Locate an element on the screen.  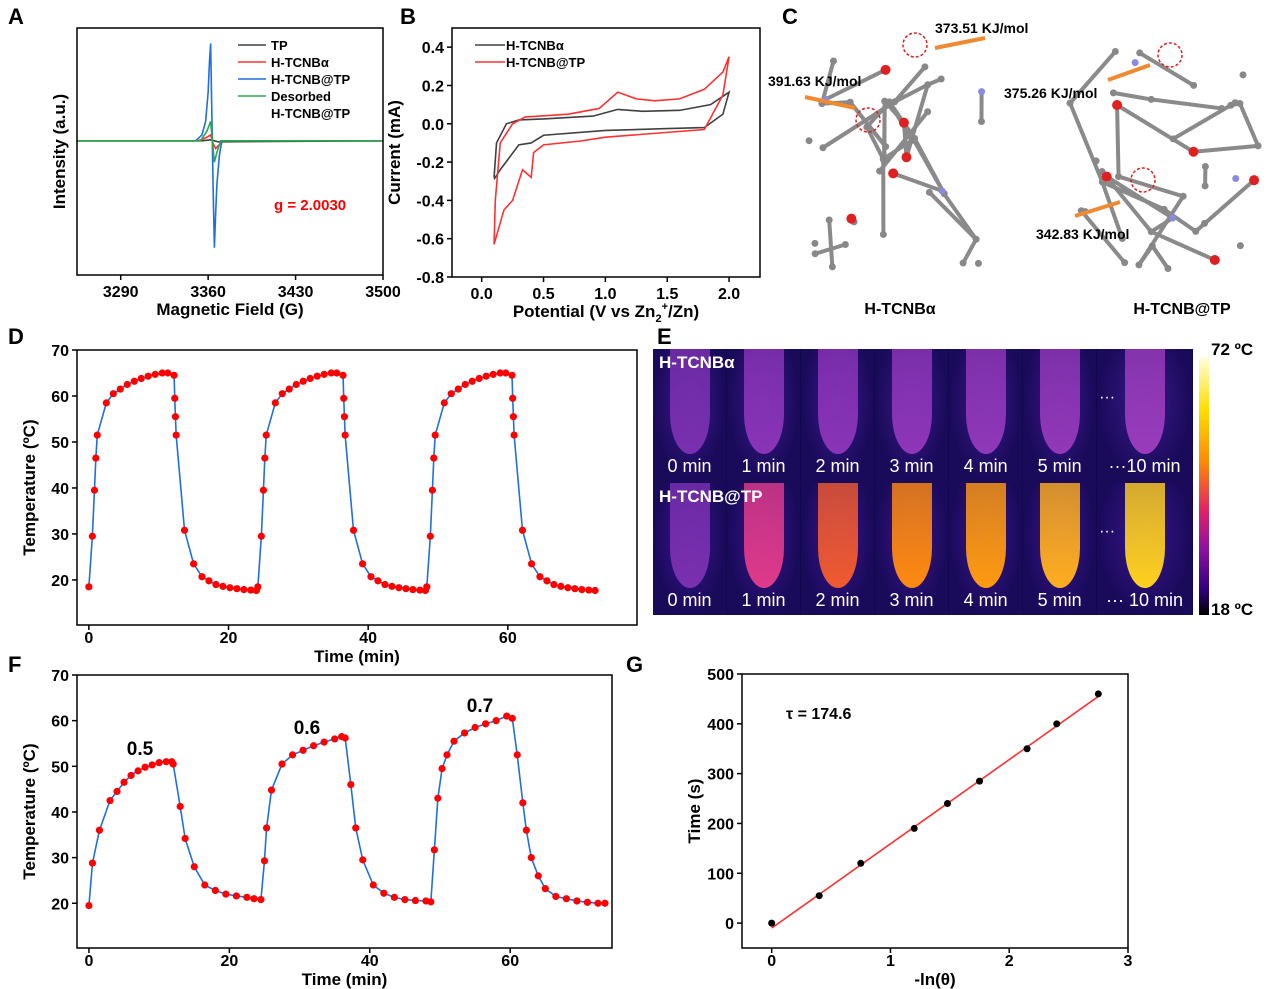
series-line-Desorbed H-TCNB@TP is located at coordinates (230, 142).